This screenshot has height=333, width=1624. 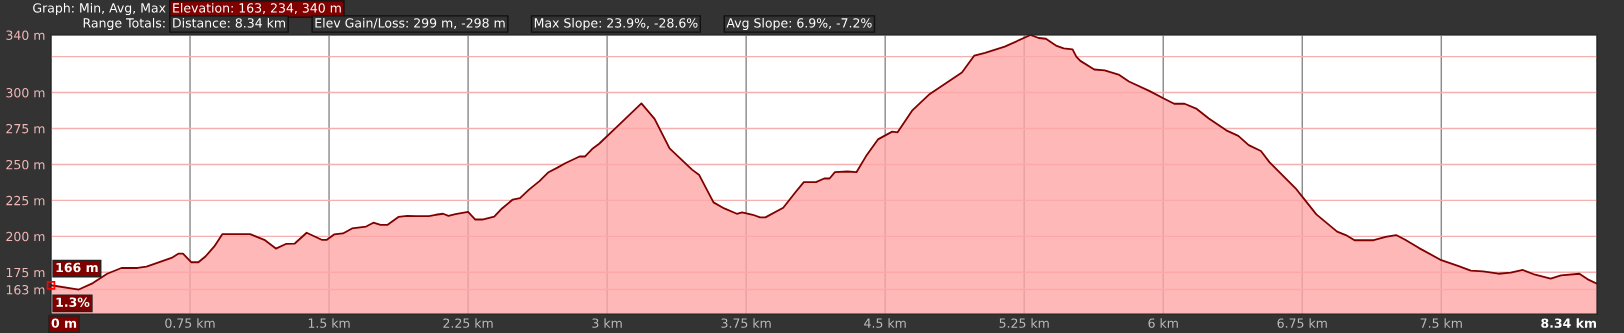 What do you see at coordinates (64, 323) in the screenshot?
I see `x-tick-label: 0 m` at bounding box center [64, 323].